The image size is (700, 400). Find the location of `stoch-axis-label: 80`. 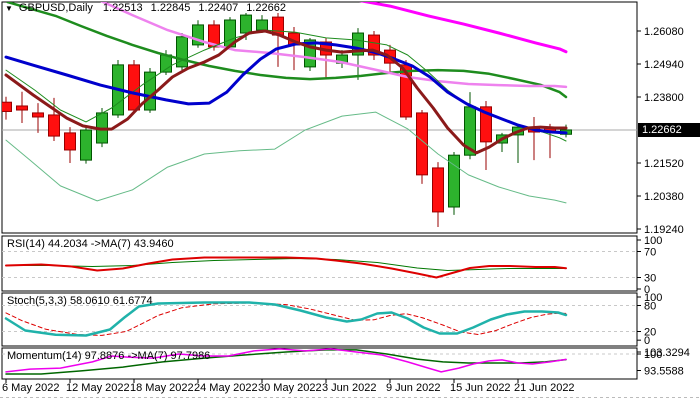

stoch-axis-label: 80 is located at coordinates (650, 307).